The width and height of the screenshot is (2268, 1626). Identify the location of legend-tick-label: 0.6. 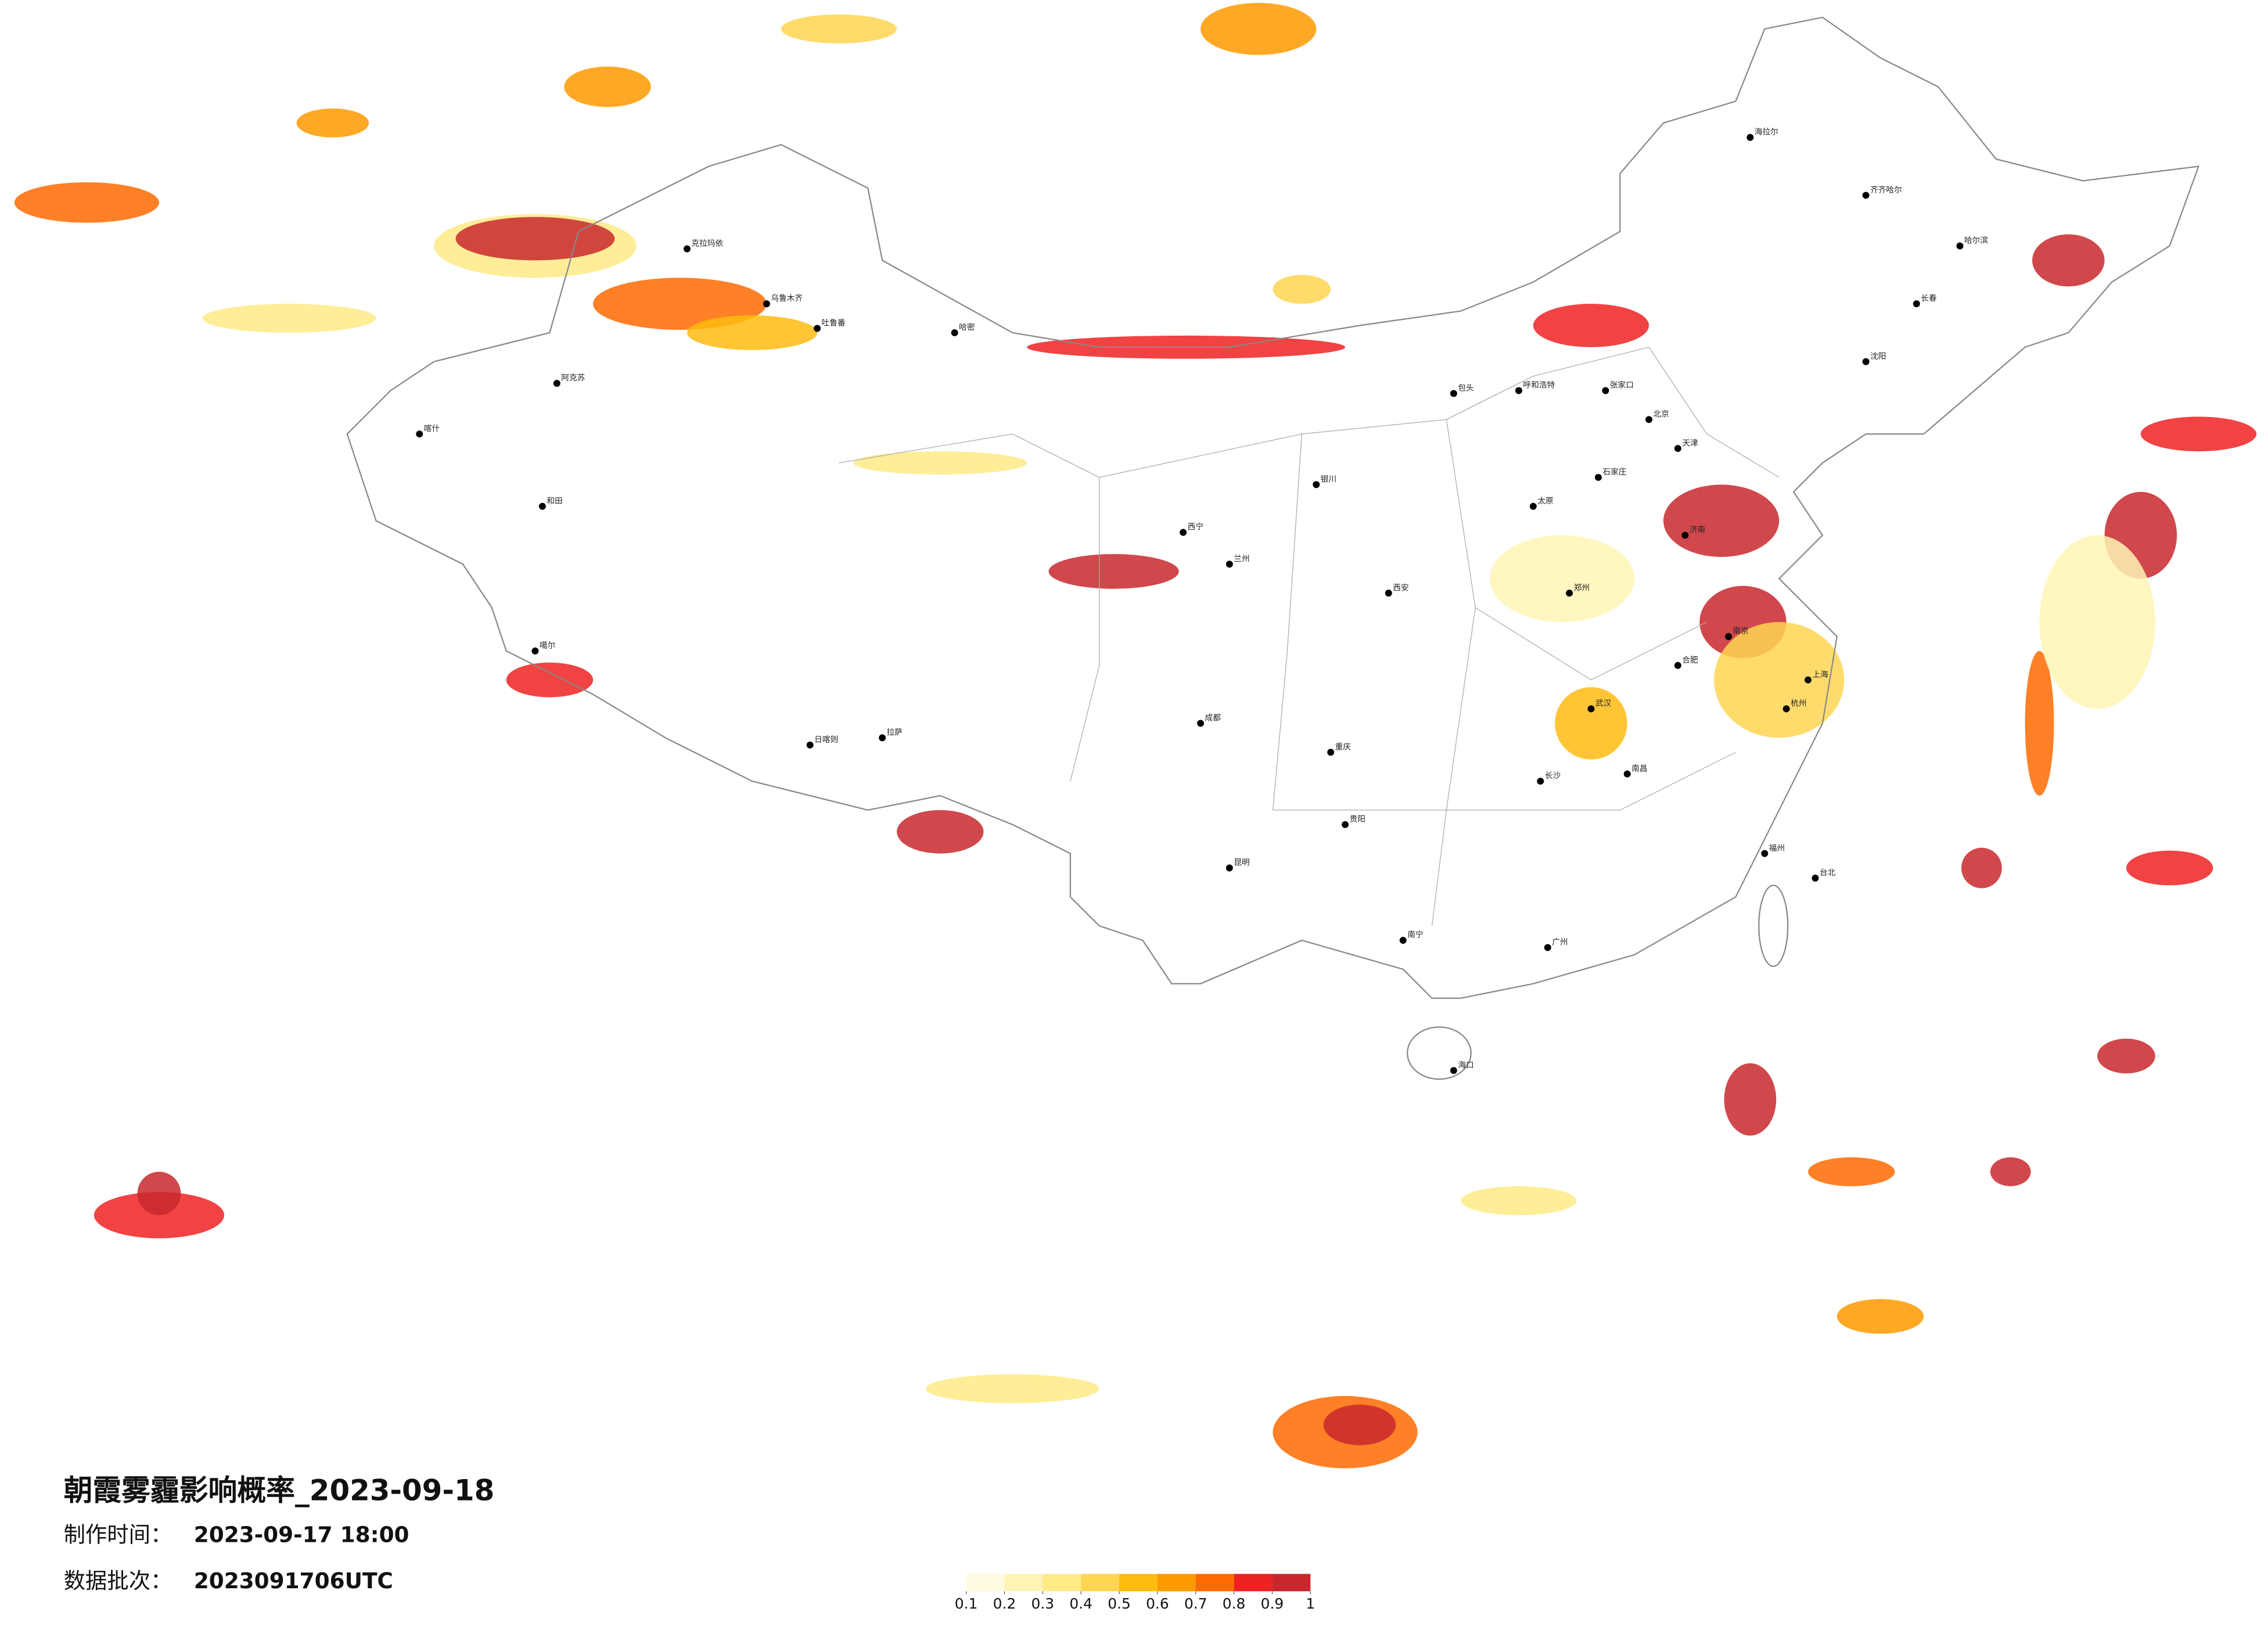
(1157, 1603).